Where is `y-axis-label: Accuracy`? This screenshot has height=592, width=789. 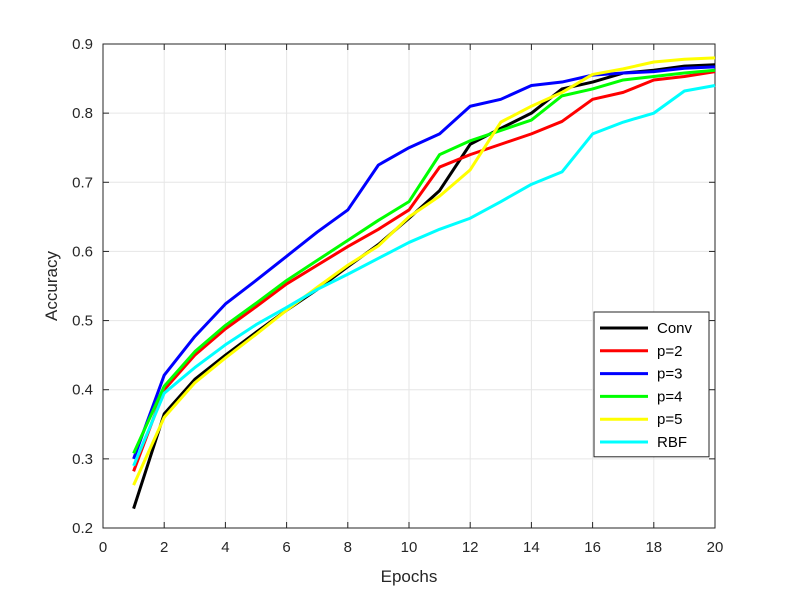
y-axis-label: Accuracy is located at coordinates (51, 286).